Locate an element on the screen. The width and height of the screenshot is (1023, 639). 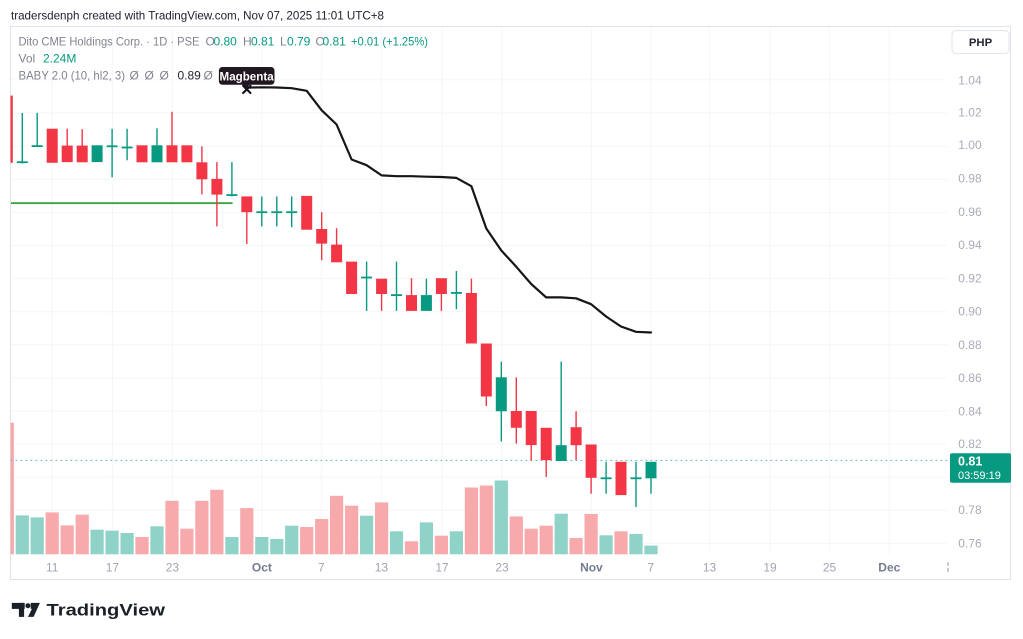
svg-text: TradingView is located at coordinates (106, 611).